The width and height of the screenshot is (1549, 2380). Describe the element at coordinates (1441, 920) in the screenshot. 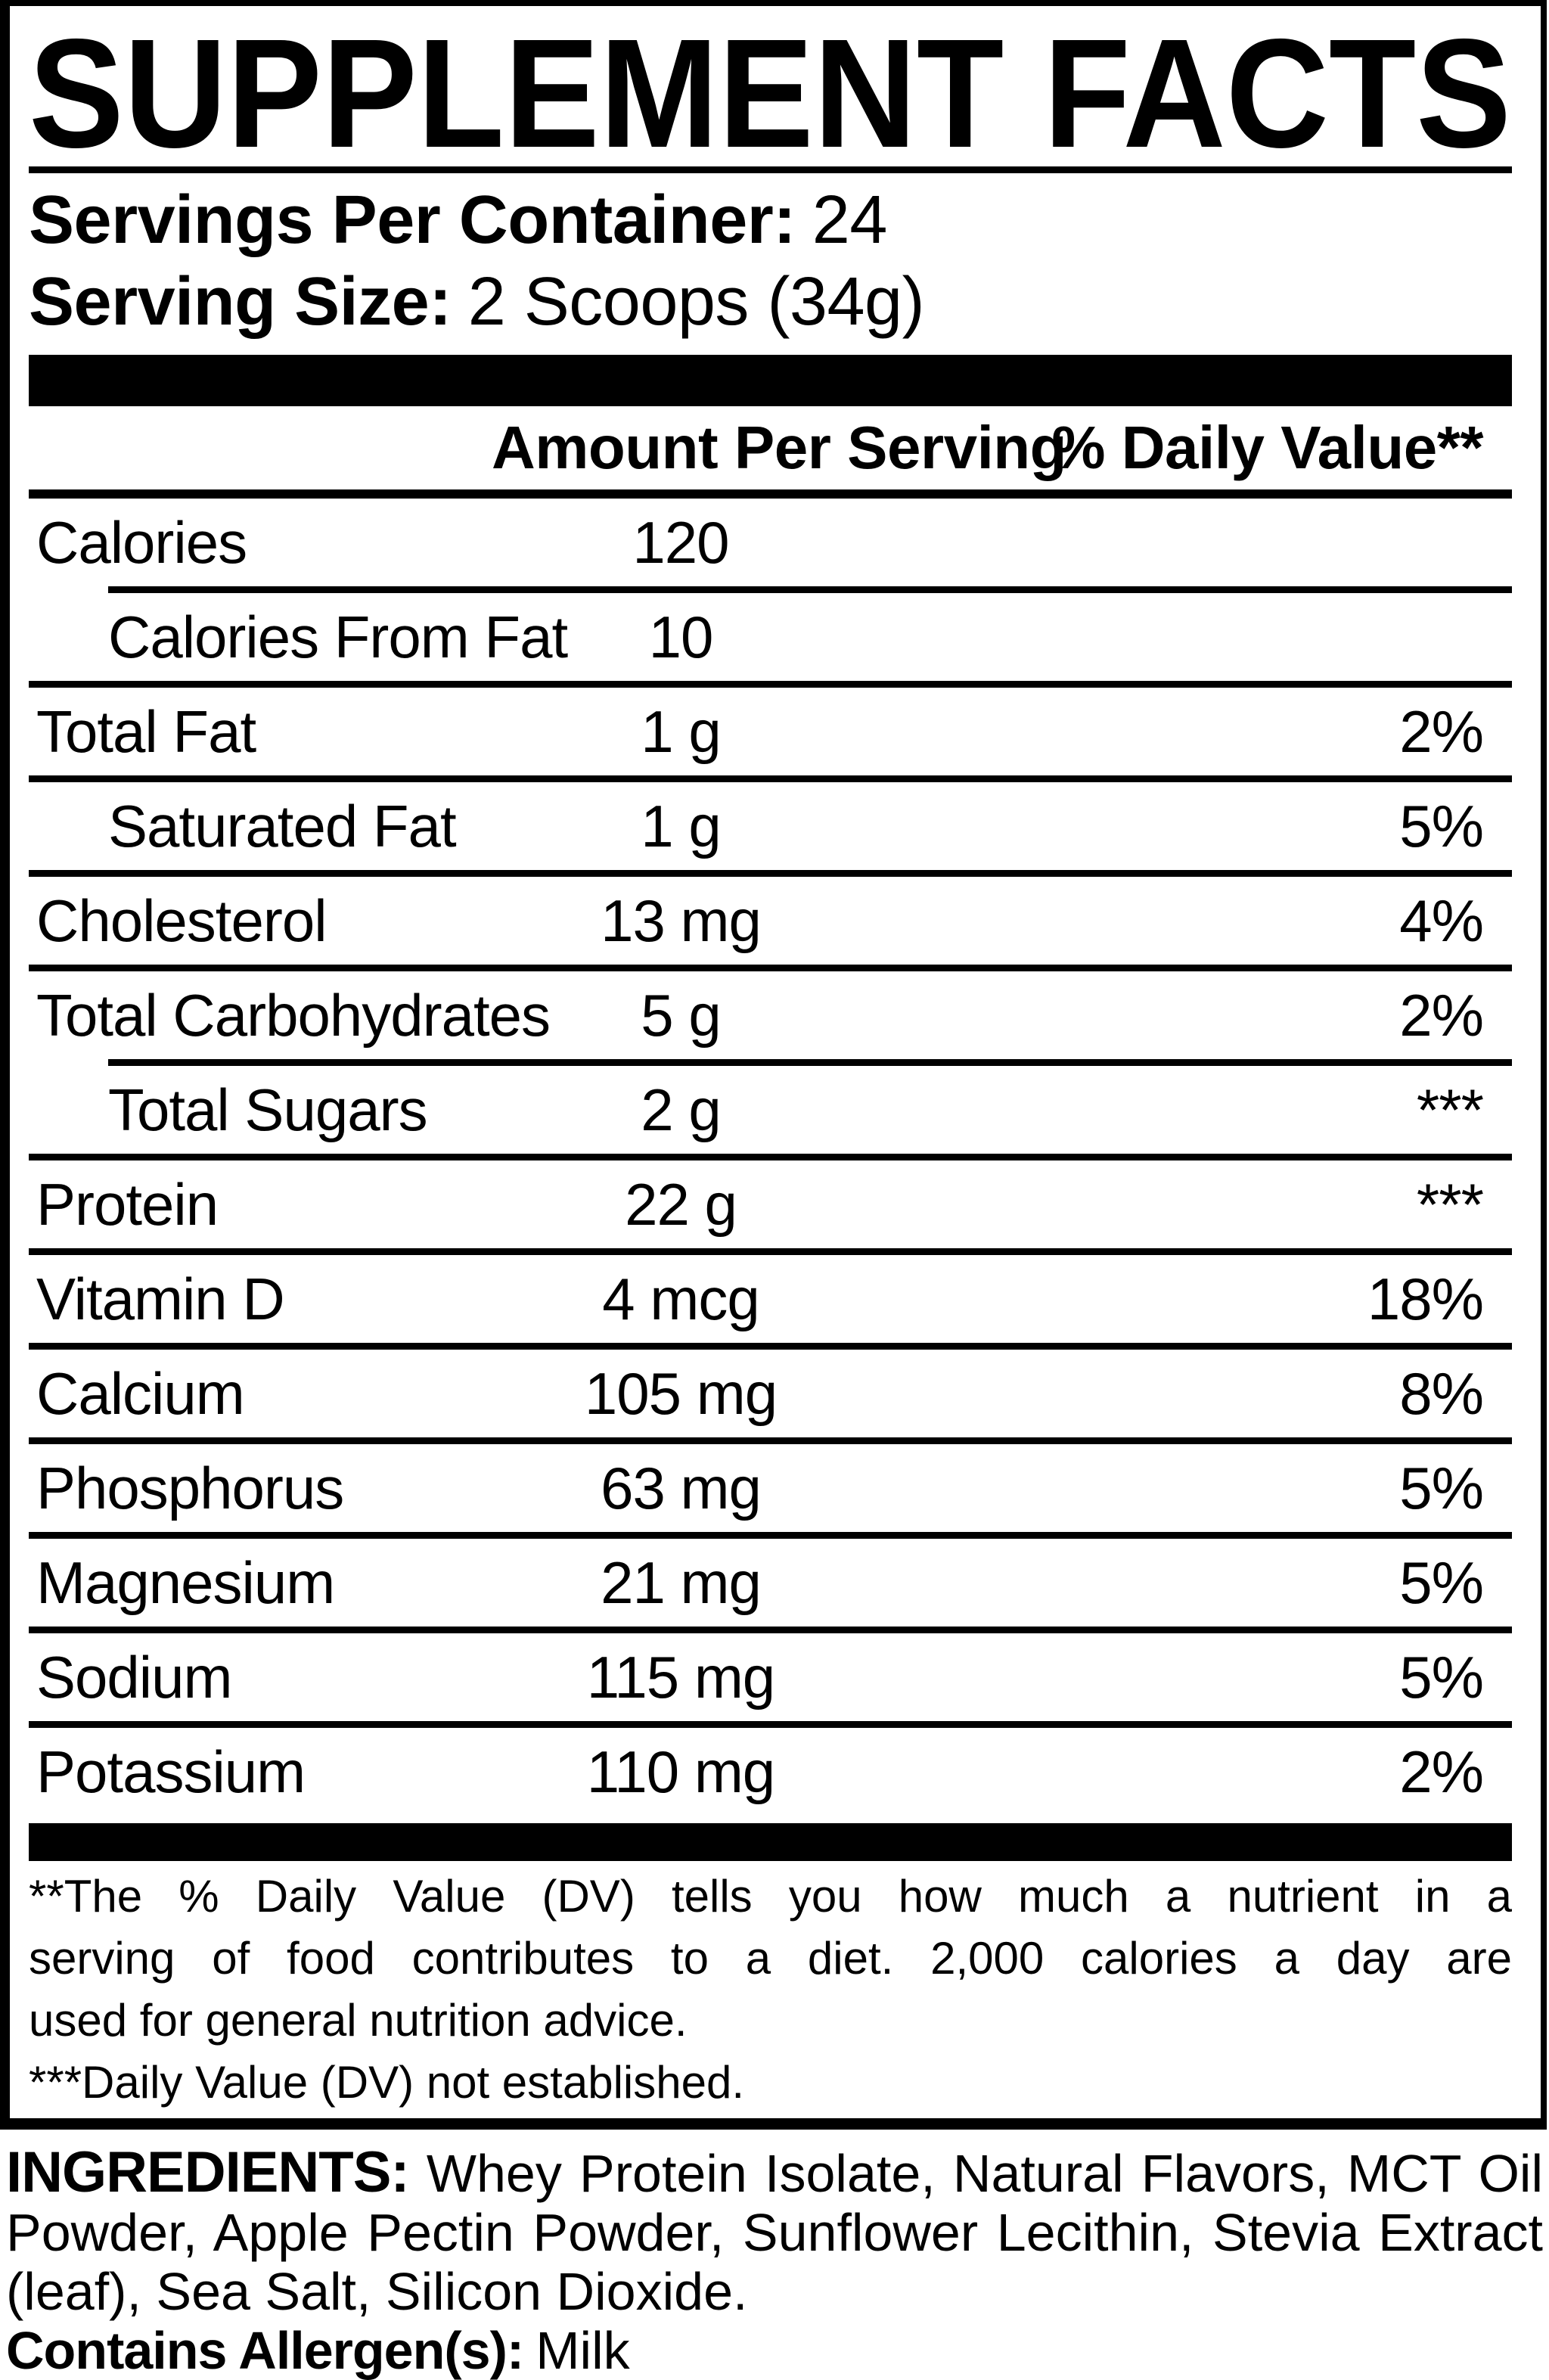

I see `nutrient-dv: 4%` at that location.